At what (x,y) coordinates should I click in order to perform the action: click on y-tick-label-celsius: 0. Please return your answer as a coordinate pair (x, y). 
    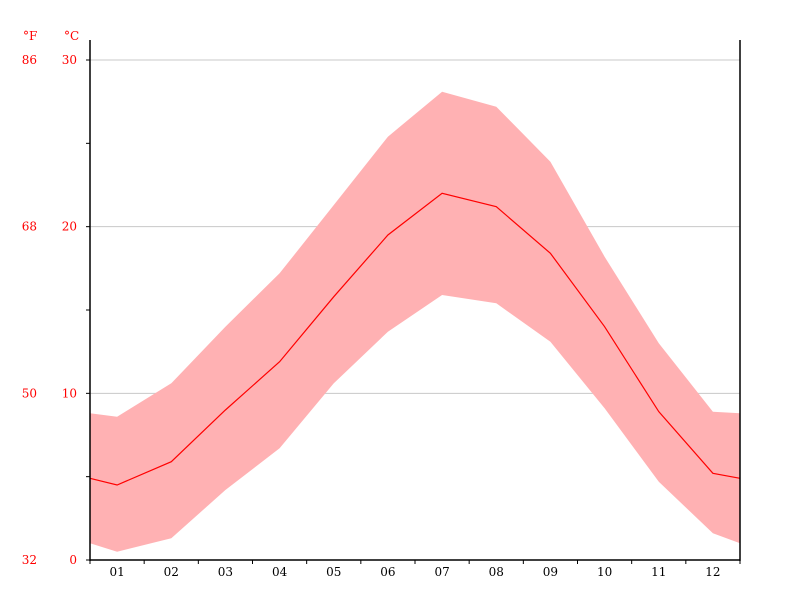
    Looking at the image, I should click on (73, 560).